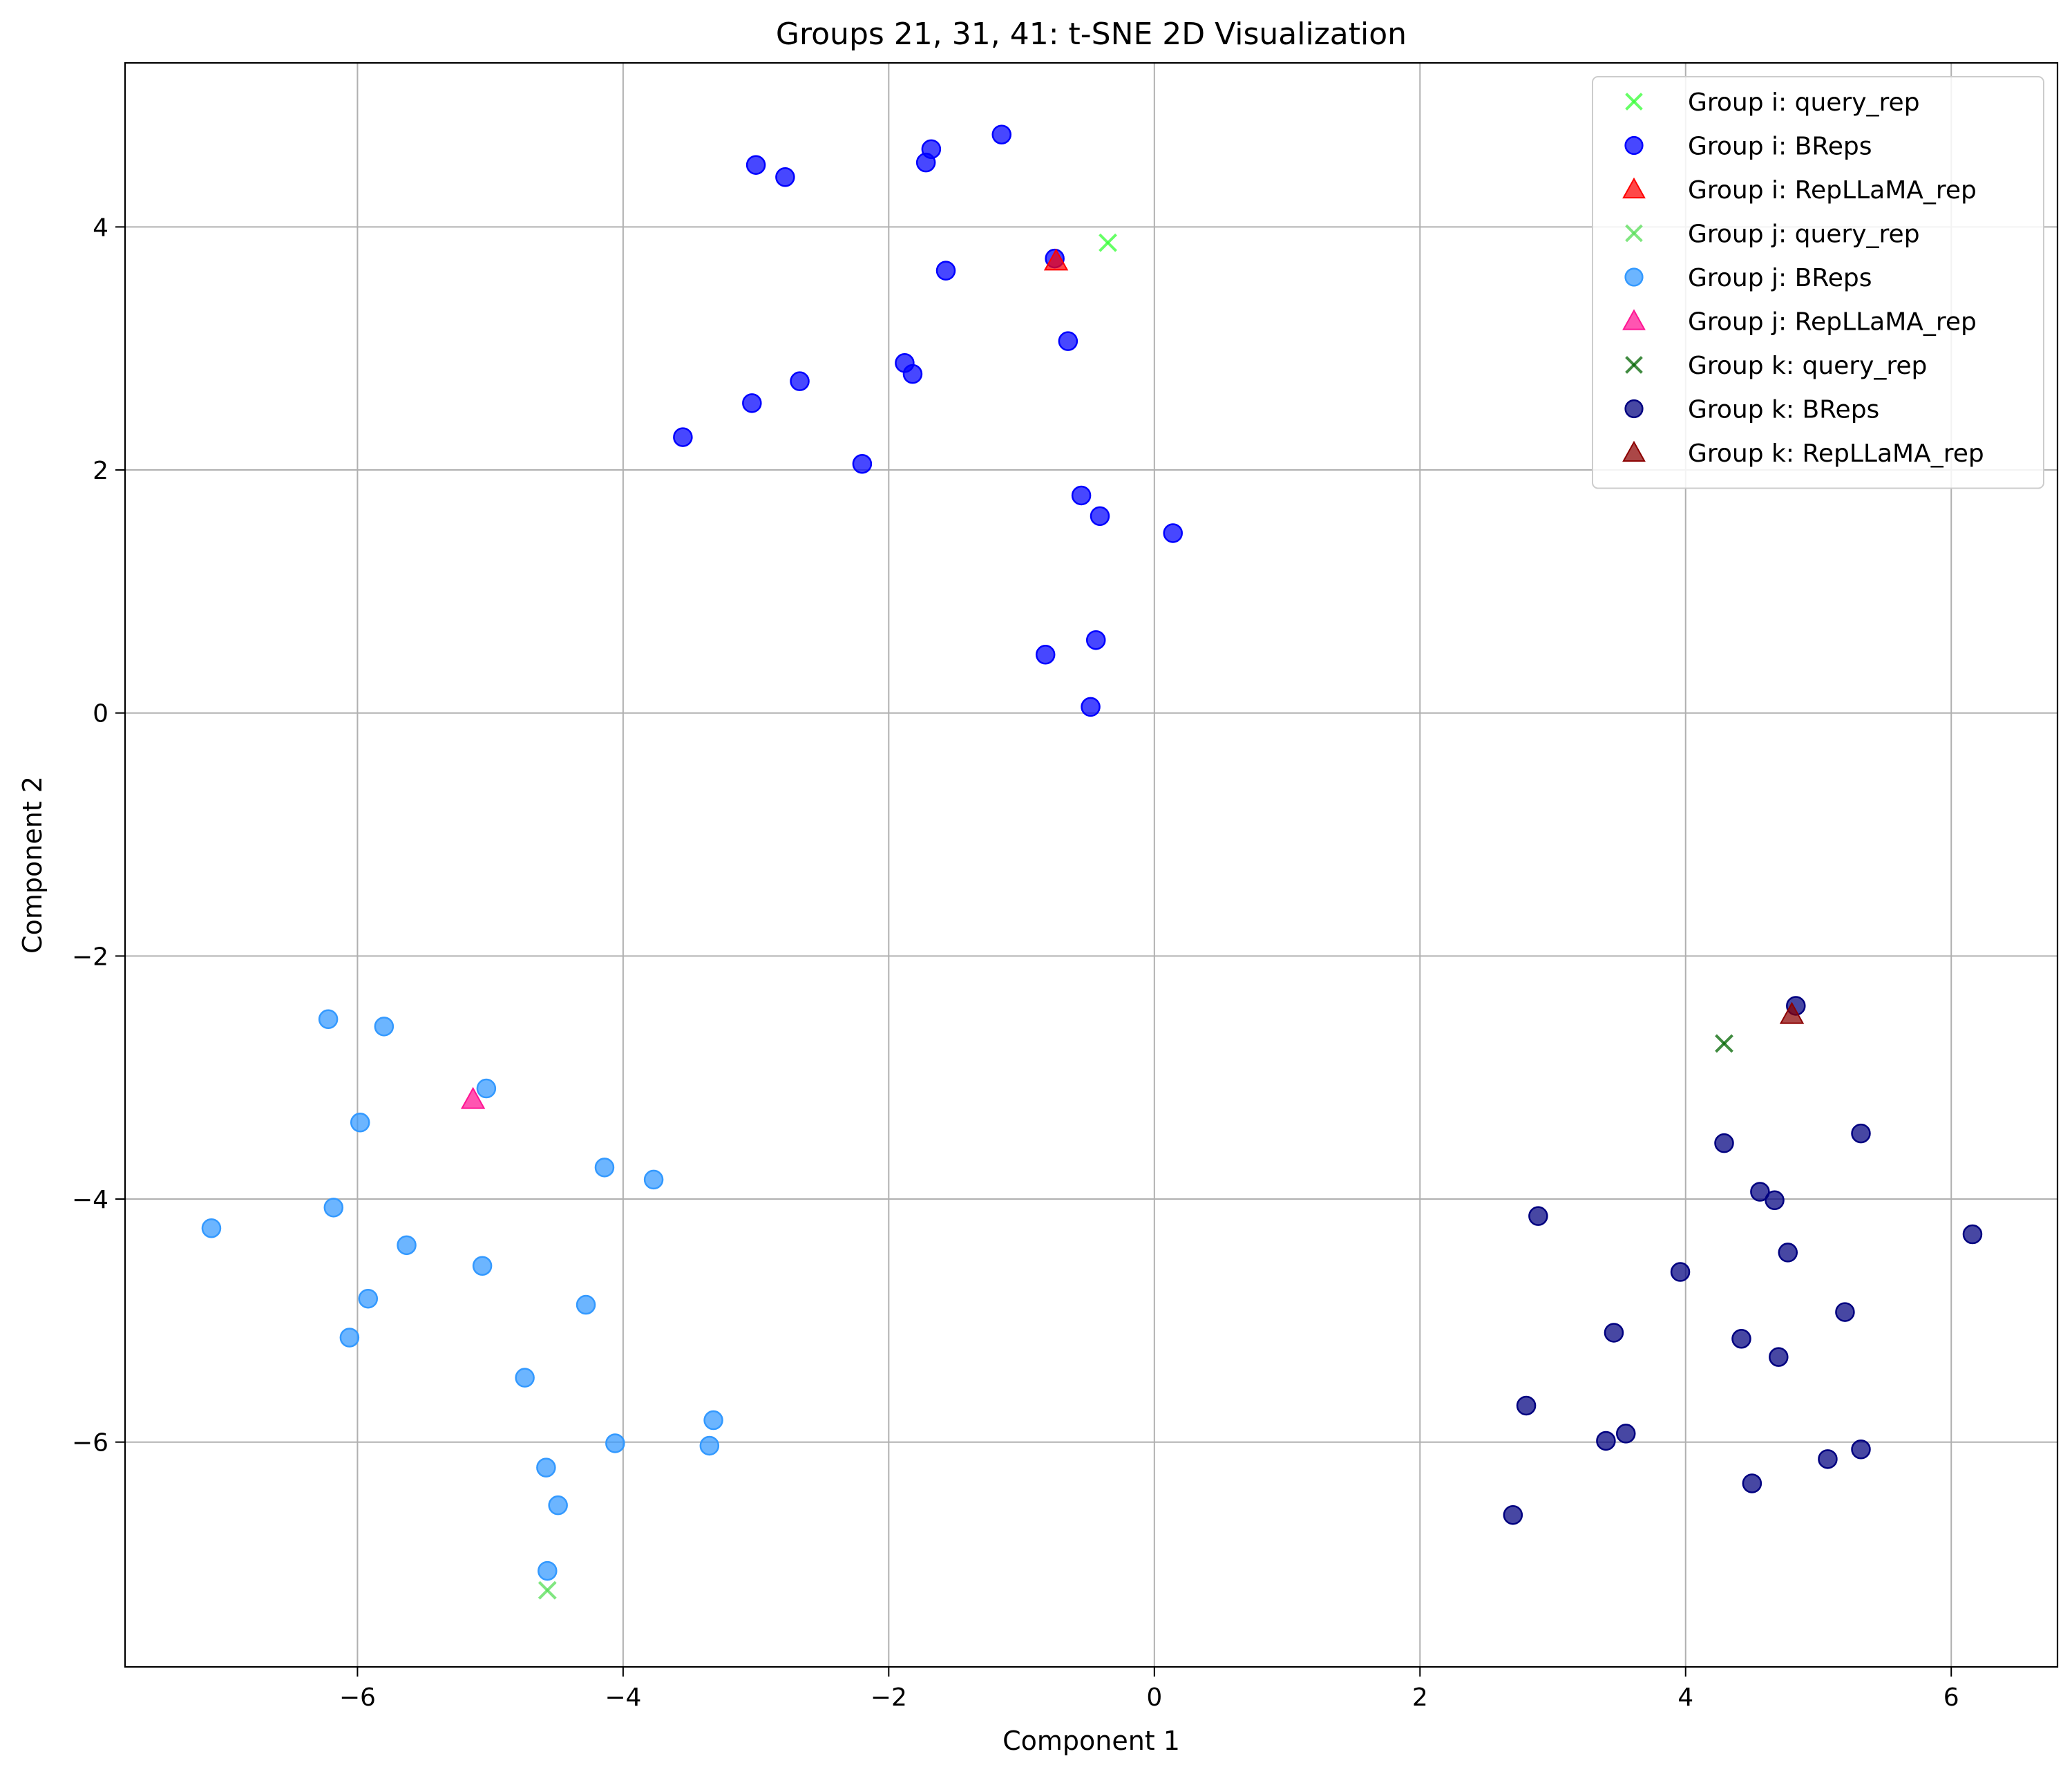 This screenshot has height=1774, width=2072. Describe the element at coordinates (90, 1443) in the screenshot. I see `y-tick-label: −6` at that location.